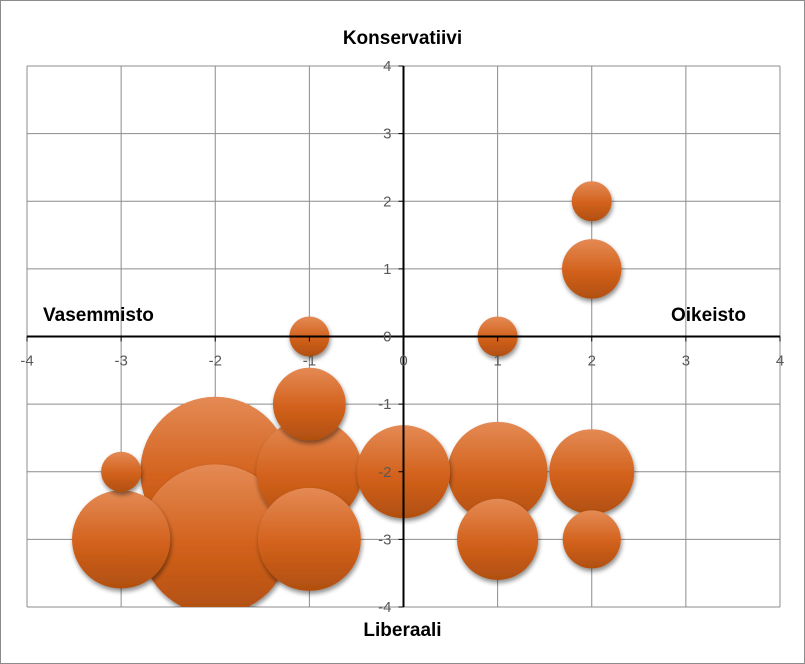 This screenshot has width=805, height=664. I want to click on label-liberaali: Liberaali, so click(402, 630).